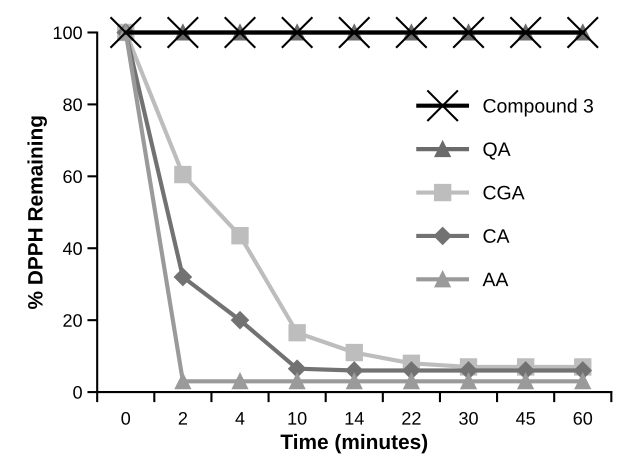 Image resolution: width=627 pixels, height=464 pixels. Describe the element at coordinates (72, 177) in the screenshot. I see `y-tick-label: 60` at that location.